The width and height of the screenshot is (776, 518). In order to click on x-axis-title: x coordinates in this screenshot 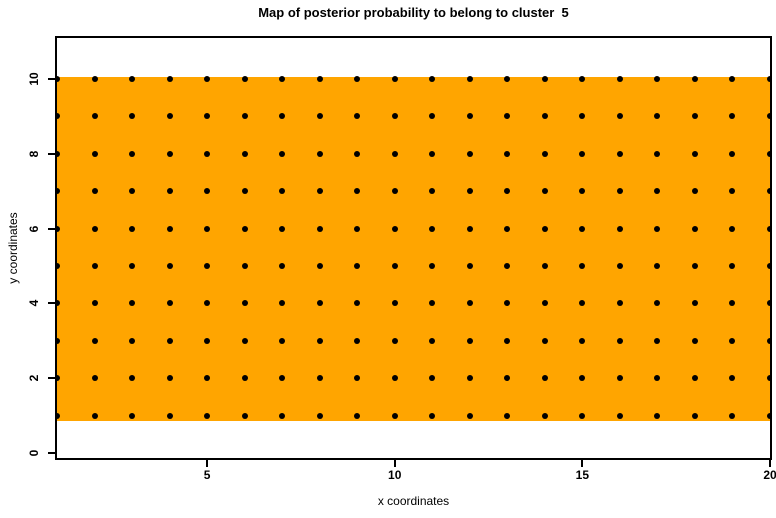, I will do `click(413, 501)`.